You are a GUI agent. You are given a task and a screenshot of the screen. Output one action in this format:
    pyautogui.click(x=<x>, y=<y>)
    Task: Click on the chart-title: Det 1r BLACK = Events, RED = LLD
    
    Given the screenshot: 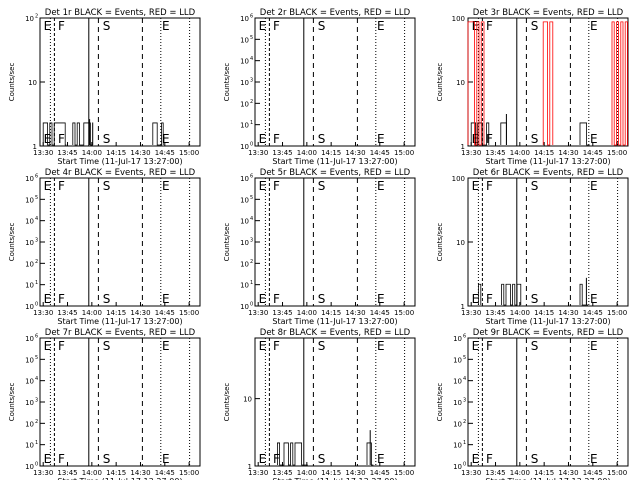 What is the action you would take?
    pyautogui.click(x=120, y=13)
    